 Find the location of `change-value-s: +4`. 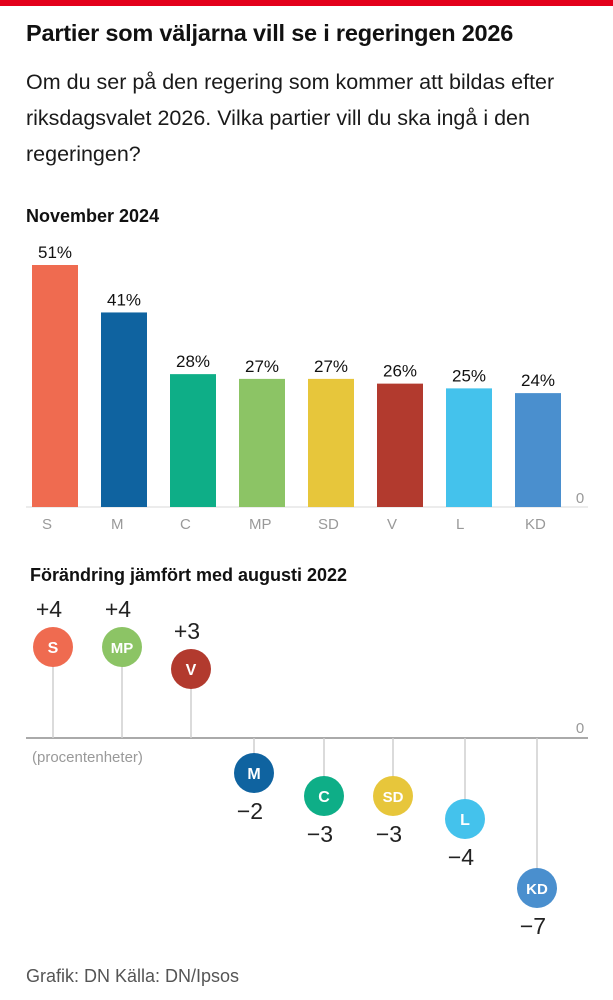

change-value-s: +4 is located at coordinates (49, 609).